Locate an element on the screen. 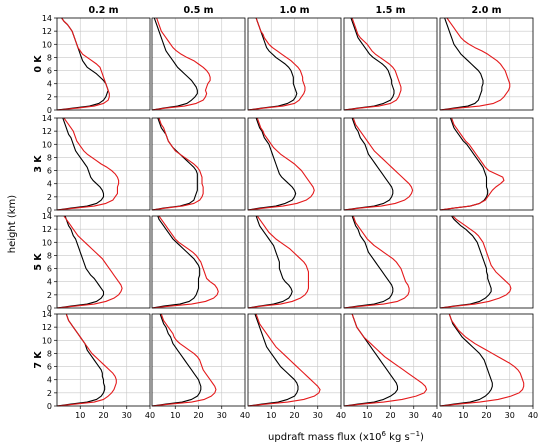 The width and height of the screenshot is (550, 447). panel-r0-c3 is located at coordinates (390, 64).